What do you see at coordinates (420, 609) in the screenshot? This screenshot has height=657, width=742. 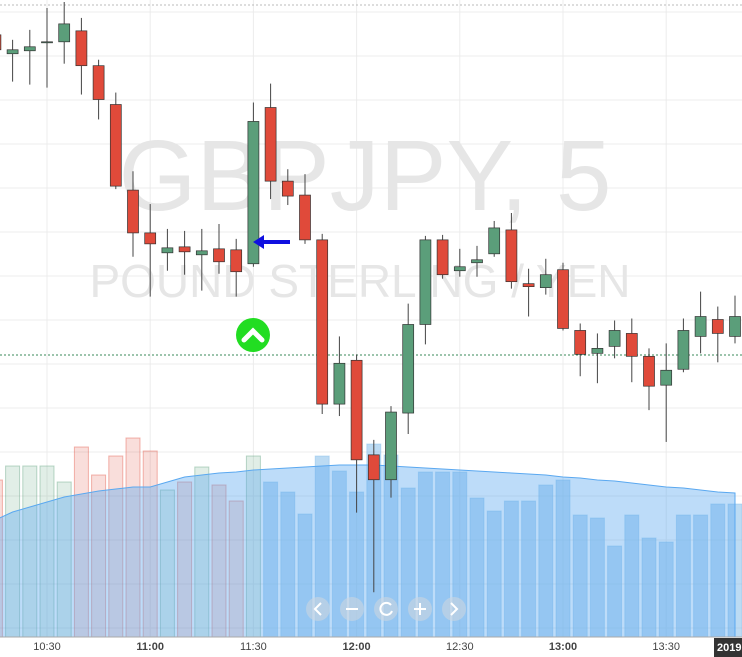 I see `zoom-in-button` at bounding box center [420, 609].